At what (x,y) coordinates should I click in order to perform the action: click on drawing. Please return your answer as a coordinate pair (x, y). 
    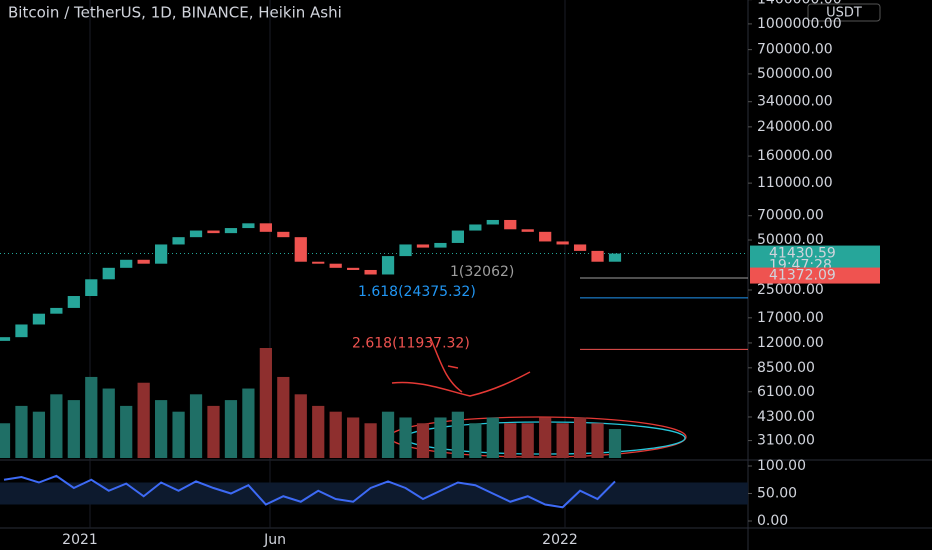
    Looking at the image, I should click on (461, 366).